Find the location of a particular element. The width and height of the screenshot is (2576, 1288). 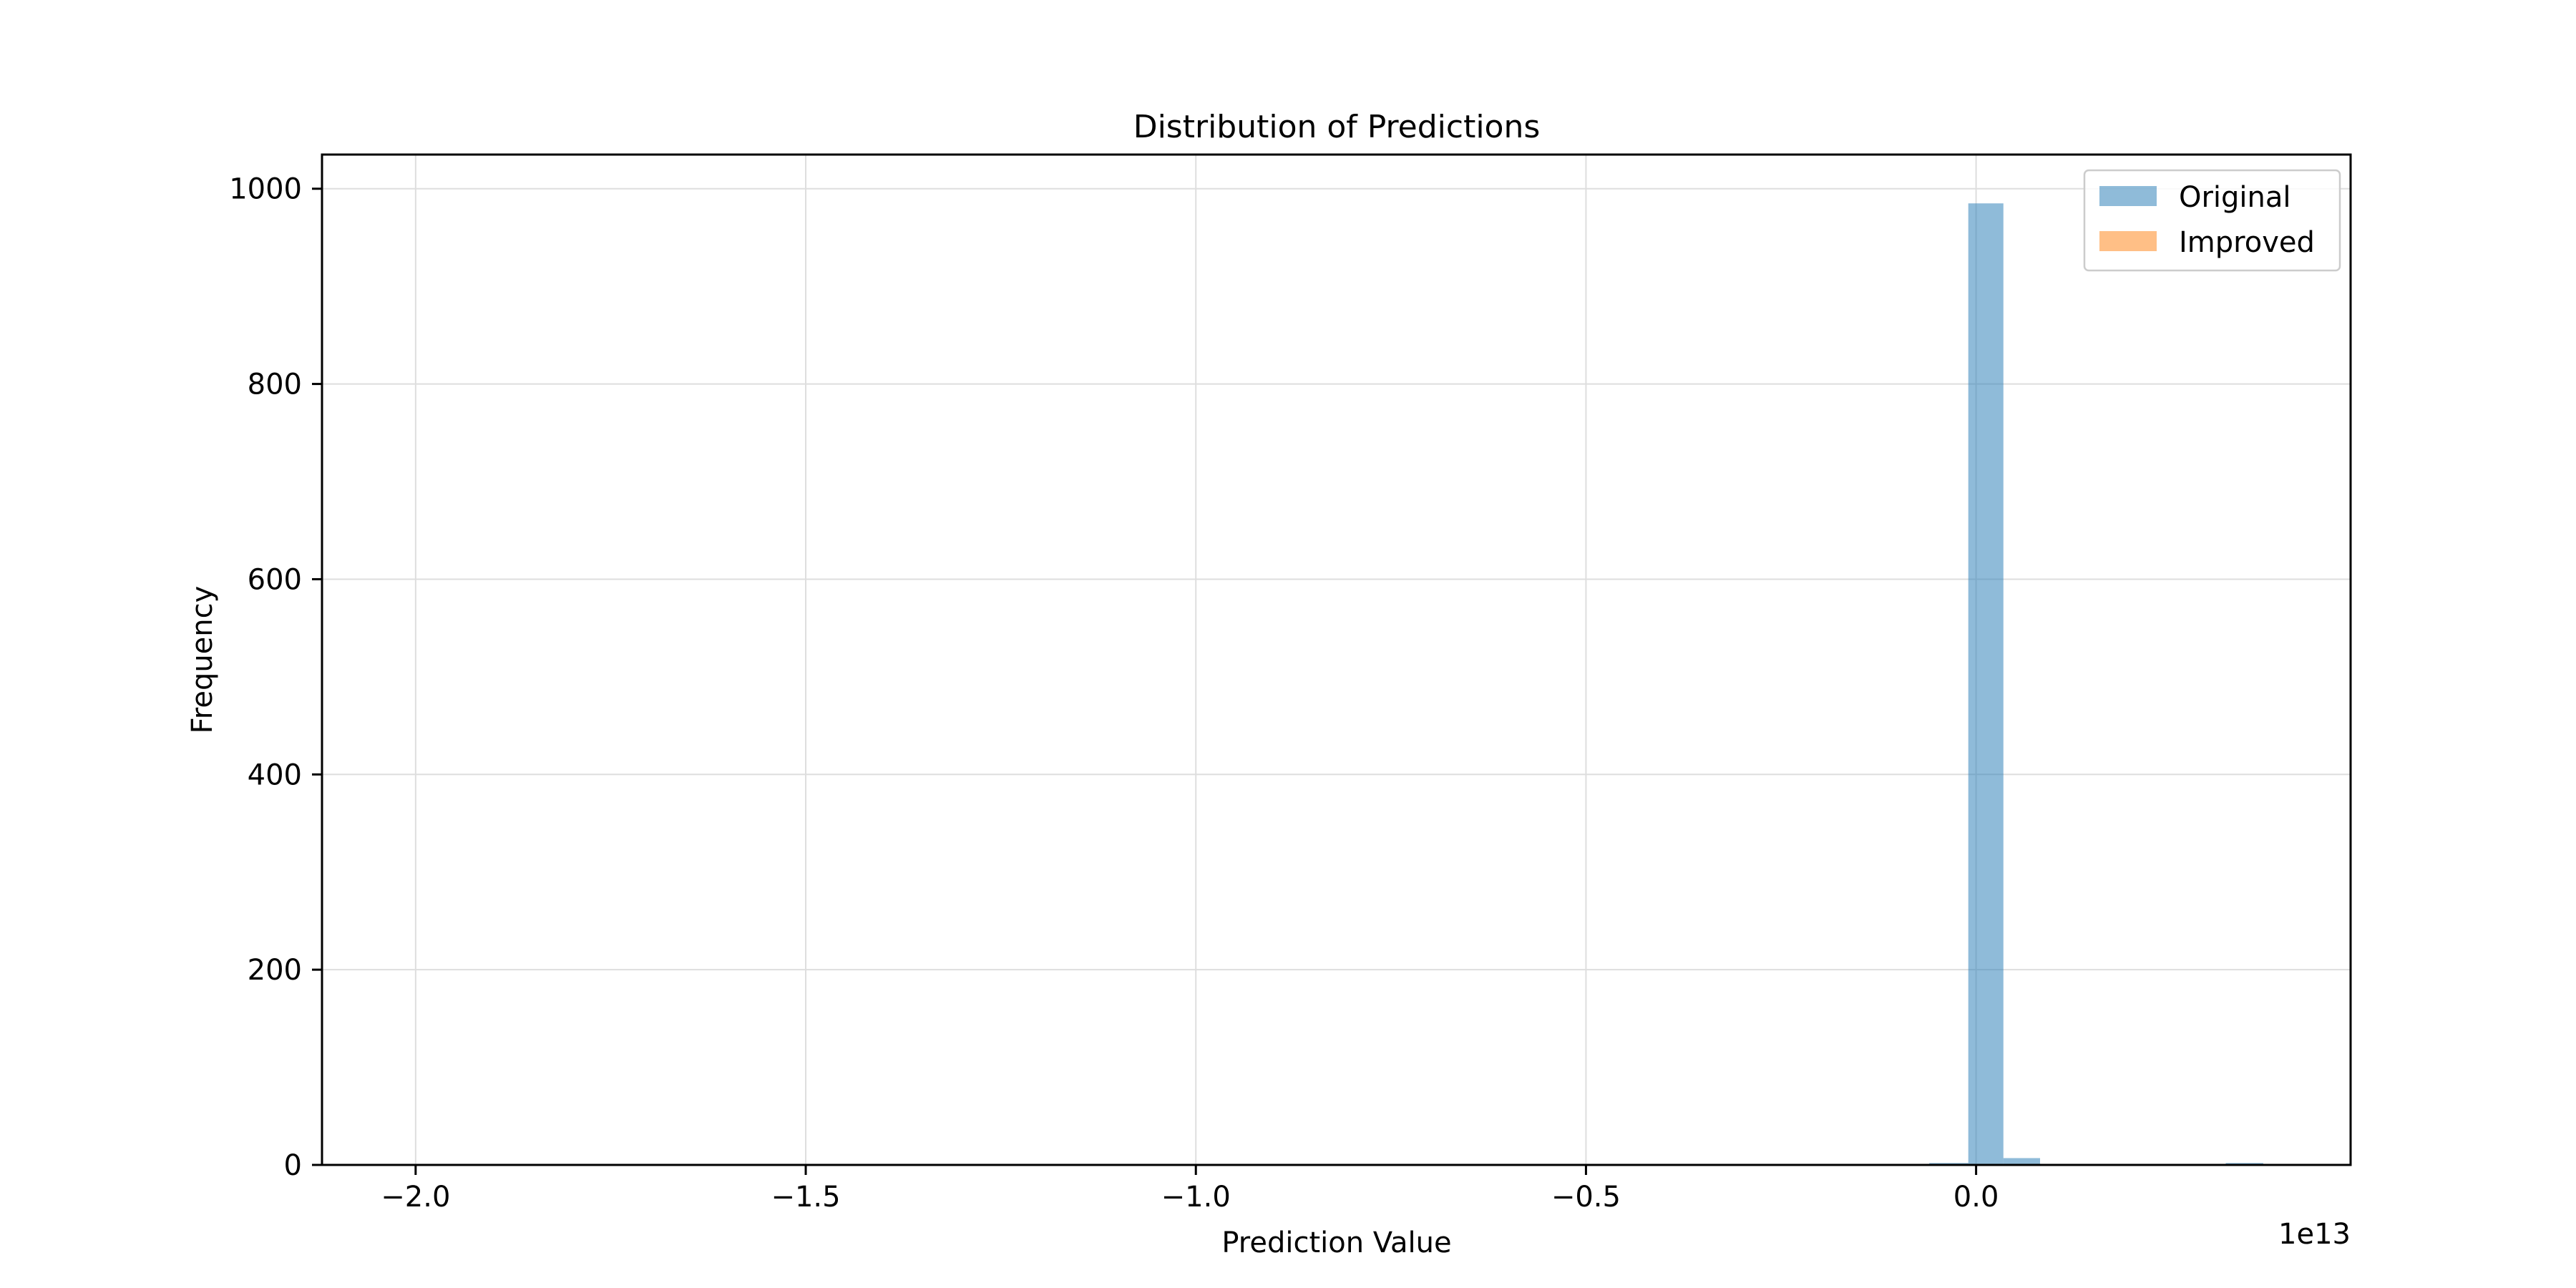

x-tick-label: −0.5 is located at coordinates (1586, 1197).